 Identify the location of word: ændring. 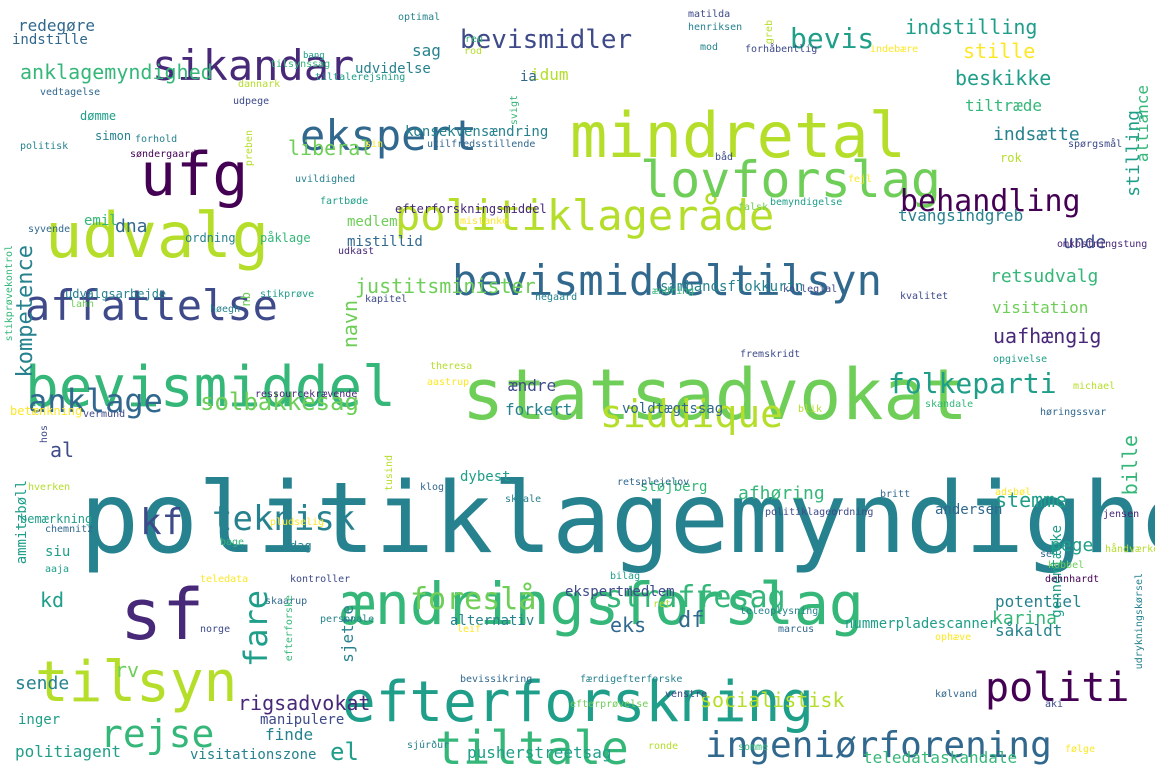
(673, 291).